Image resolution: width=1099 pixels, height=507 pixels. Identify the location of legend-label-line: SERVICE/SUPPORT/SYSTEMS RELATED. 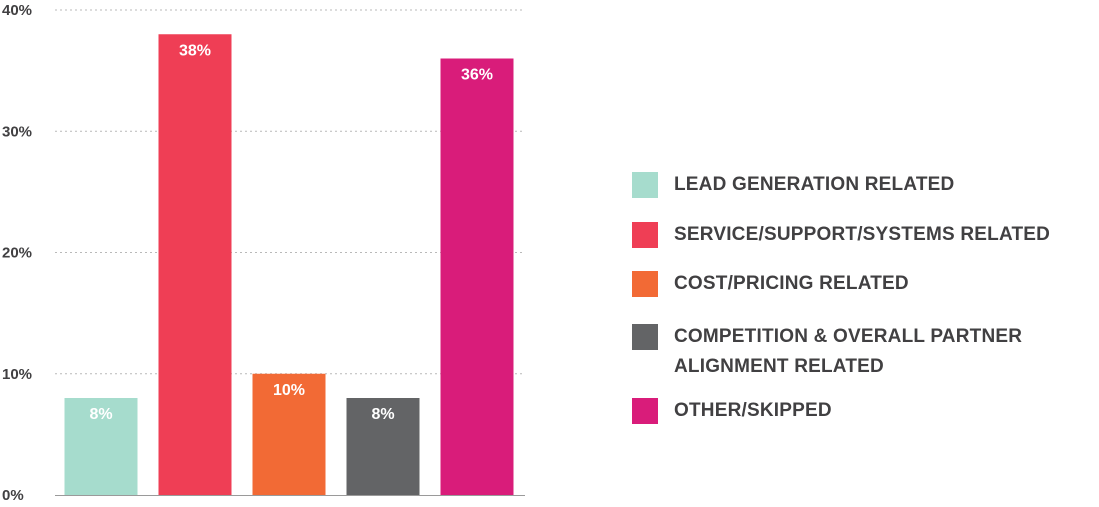
(862, 234).